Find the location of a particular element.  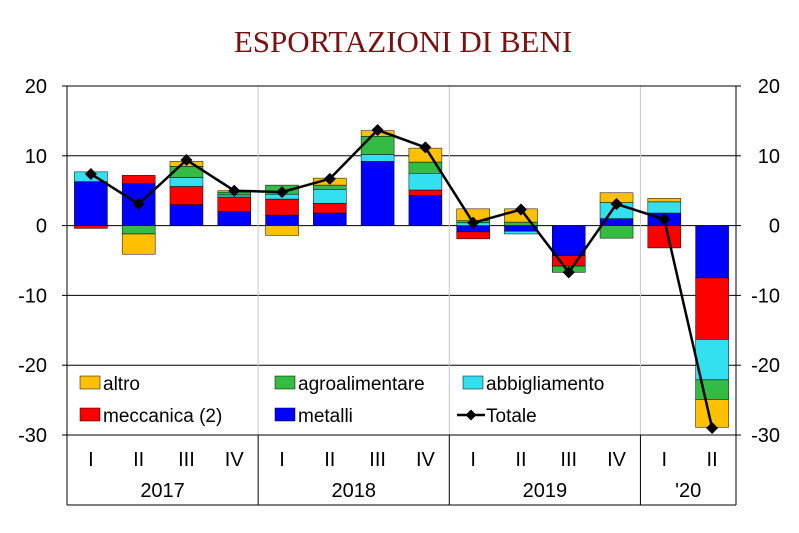

legend-label: Totale is located at coordinates (511, 416).